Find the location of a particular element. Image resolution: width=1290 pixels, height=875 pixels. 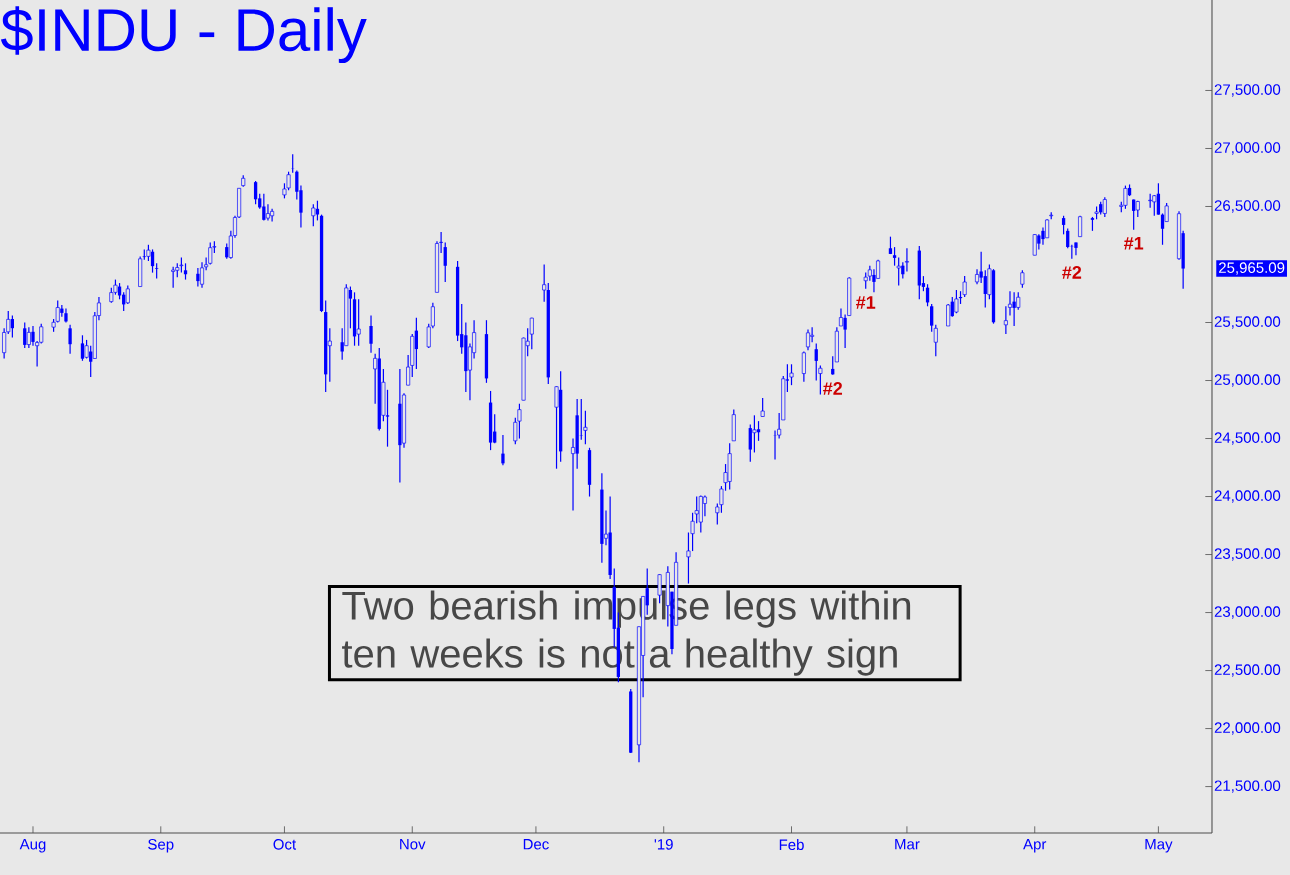

x-tick-label: Aug is located at coordinates (32, 846).